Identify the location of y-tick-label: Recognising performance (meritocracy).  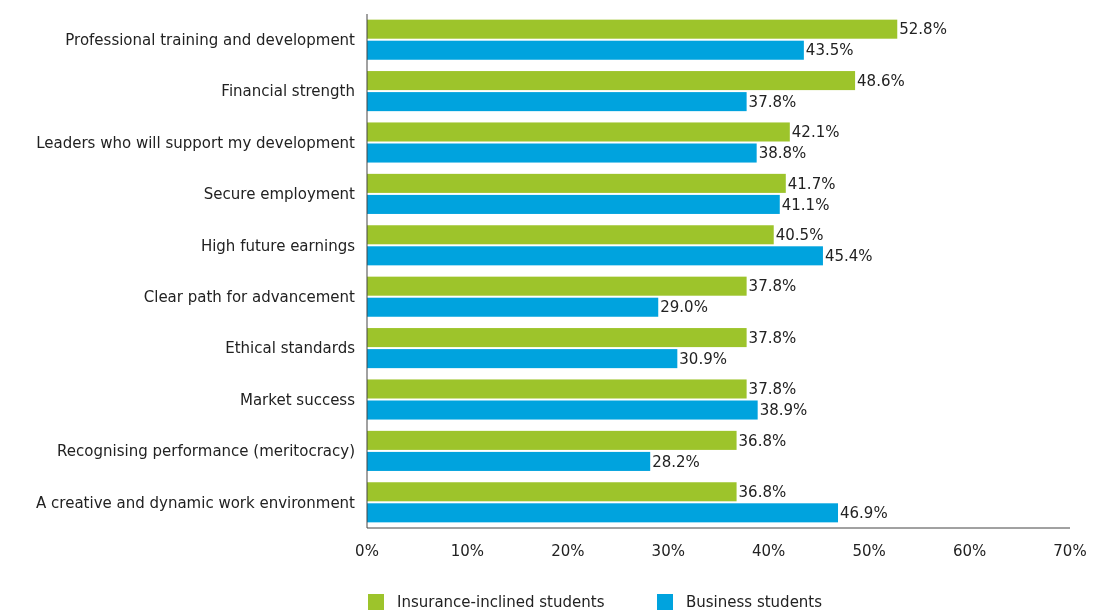
(206, 451).